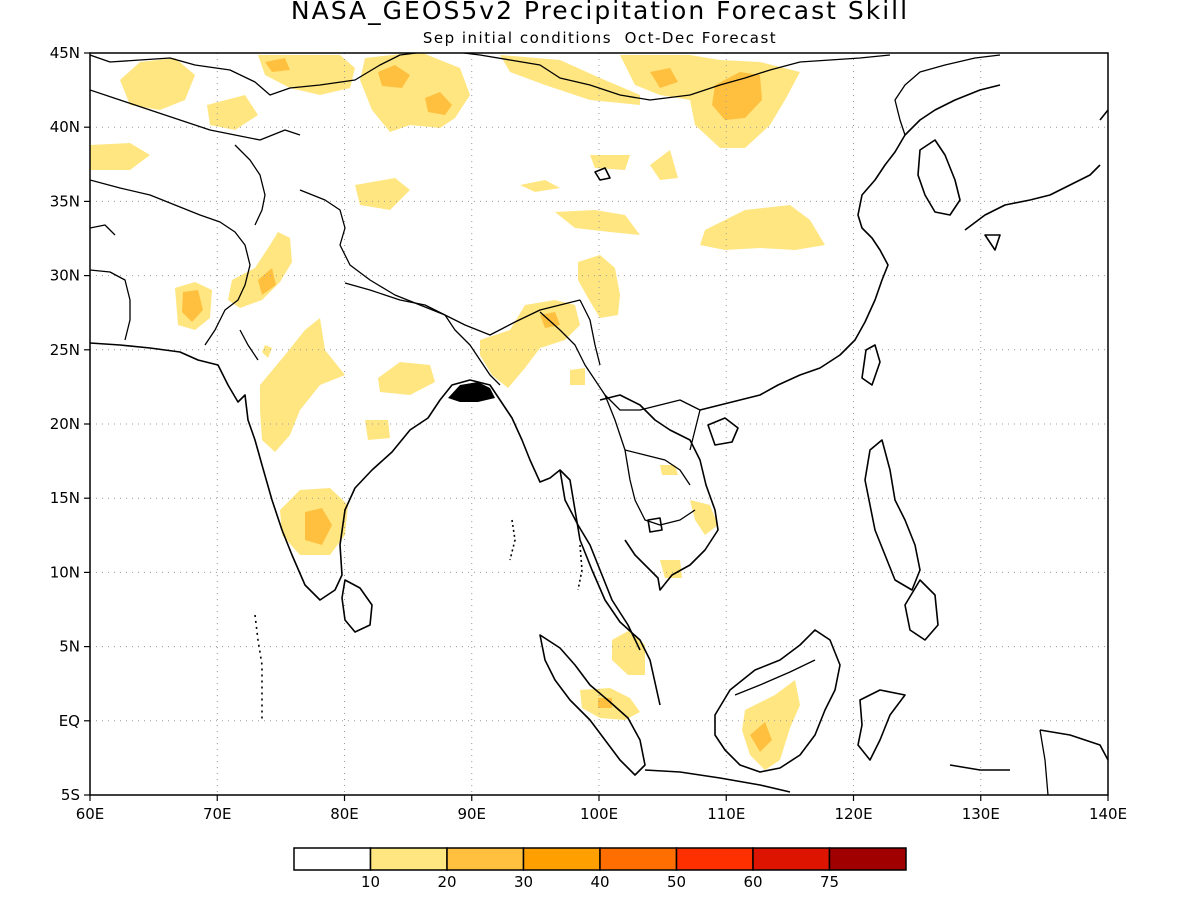 The height and width of the screenshot is (900, 1200). What do you see at coordinates (65, 276) in the screenshot?
I see `y-tick-label: 30N` at bounding box center [65, 276].